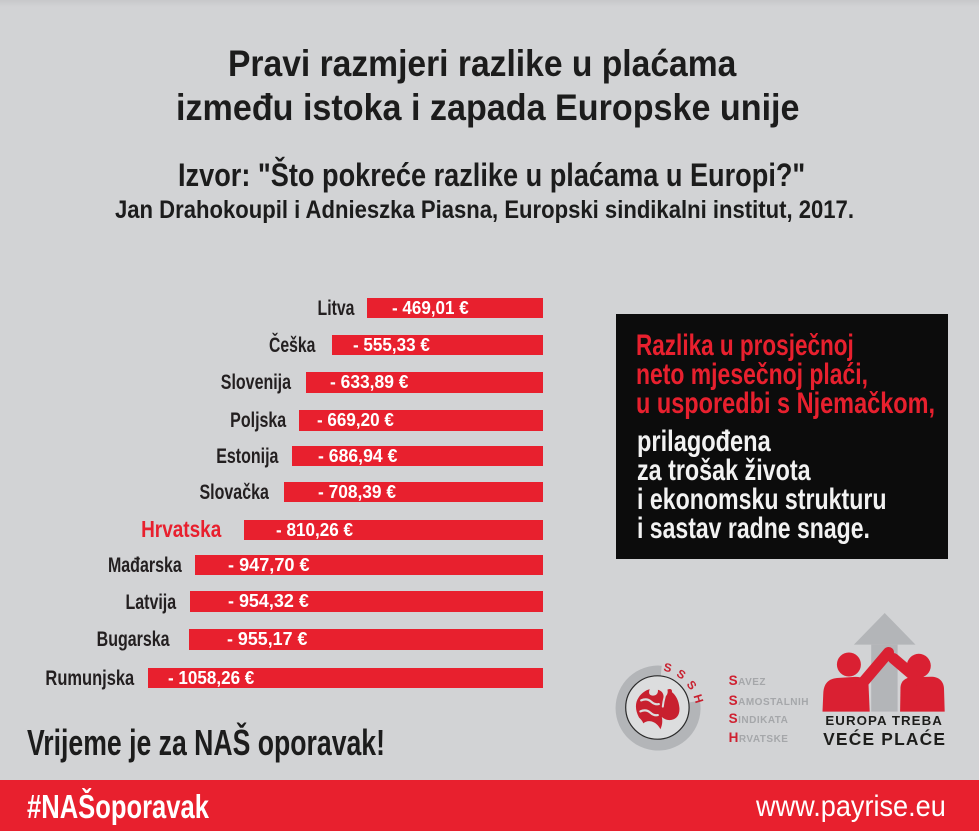 This screenshot has height=831, width=979. Describe the element at coordinates (698, 699) in the screenshot. I see `svg-text: H` at that location.